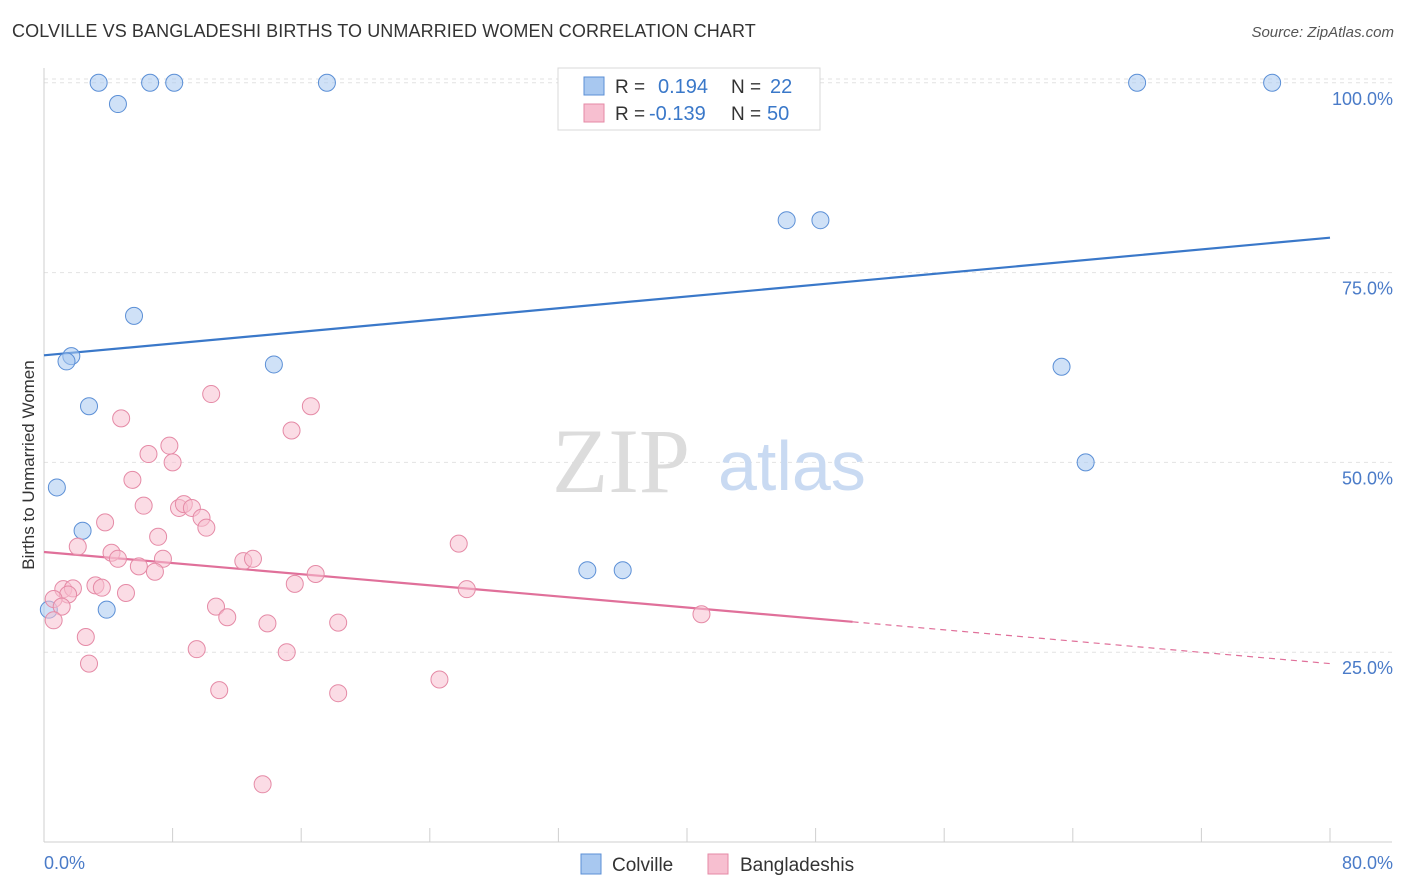  Describe the element at coordinates (594, 113) in the screenshot. I see `legend-swatch-bangladeshis` at that location.